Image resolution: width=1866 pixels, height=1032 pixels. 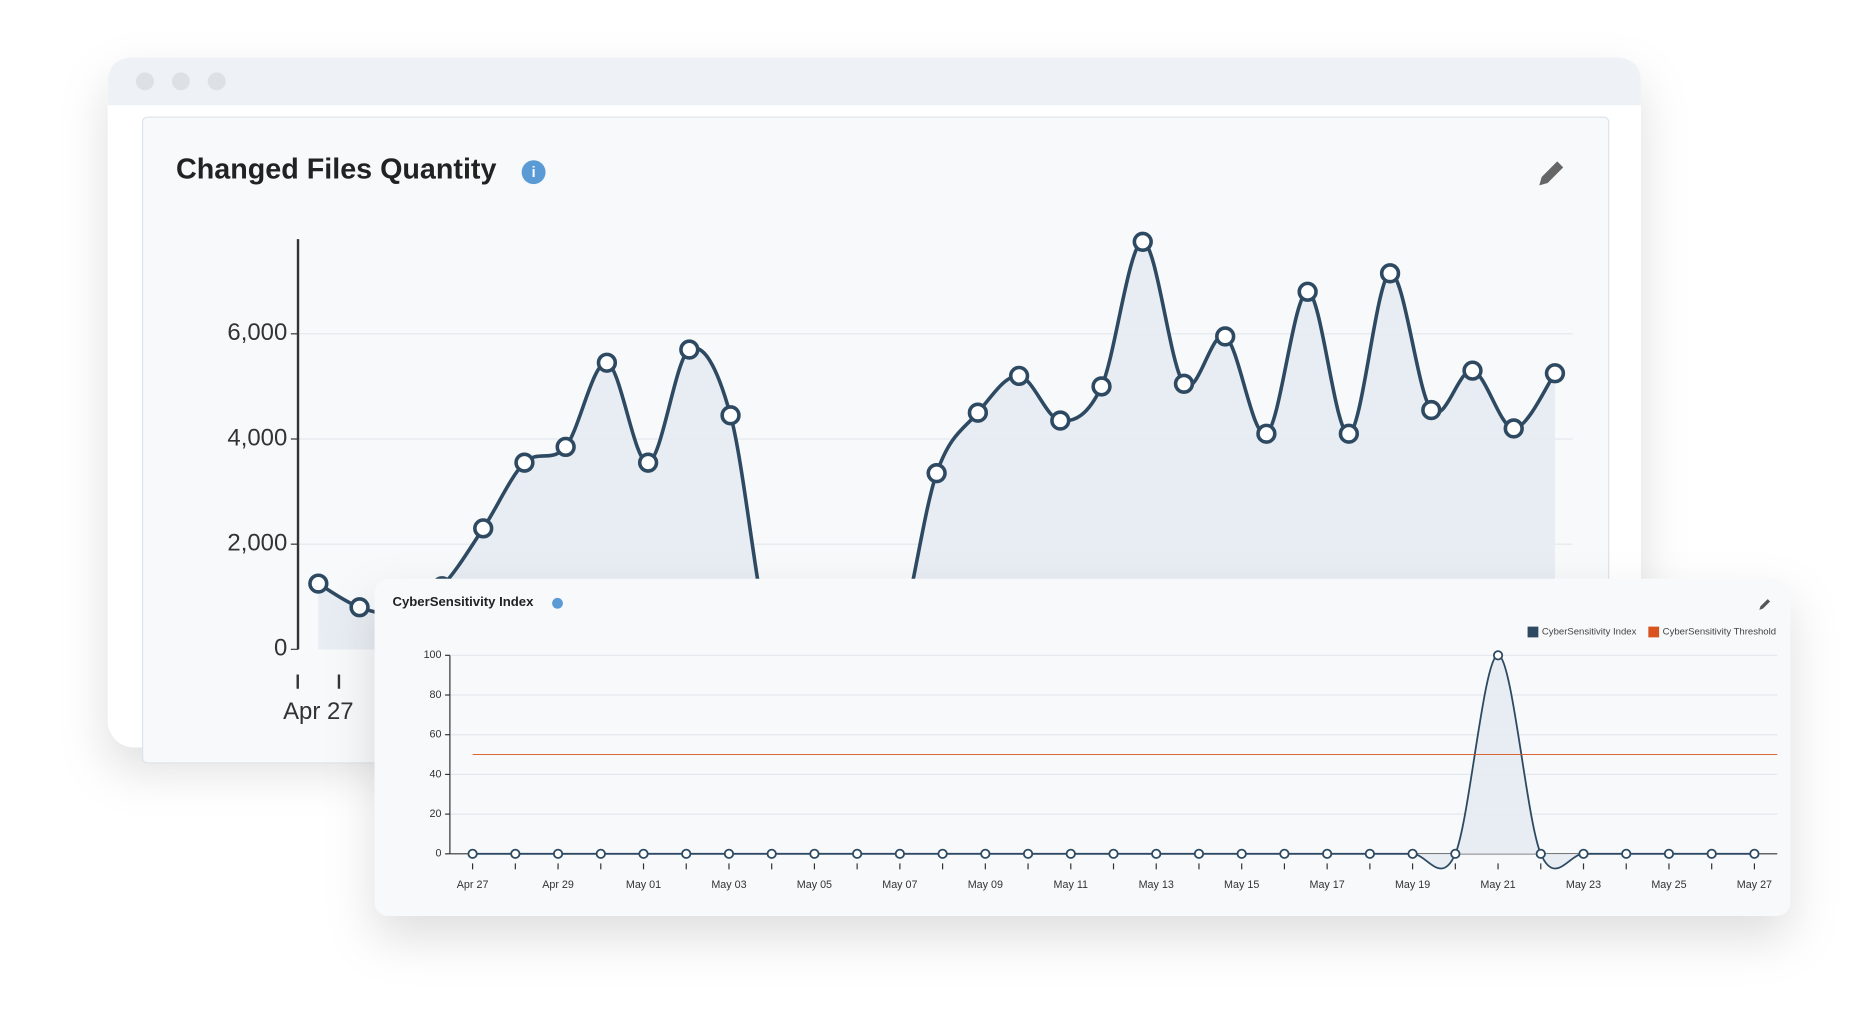 What do you see at coordinates (433, 655) in the screenshot?
I see `y-tick-label: 100` at bounding box center [433, 655].